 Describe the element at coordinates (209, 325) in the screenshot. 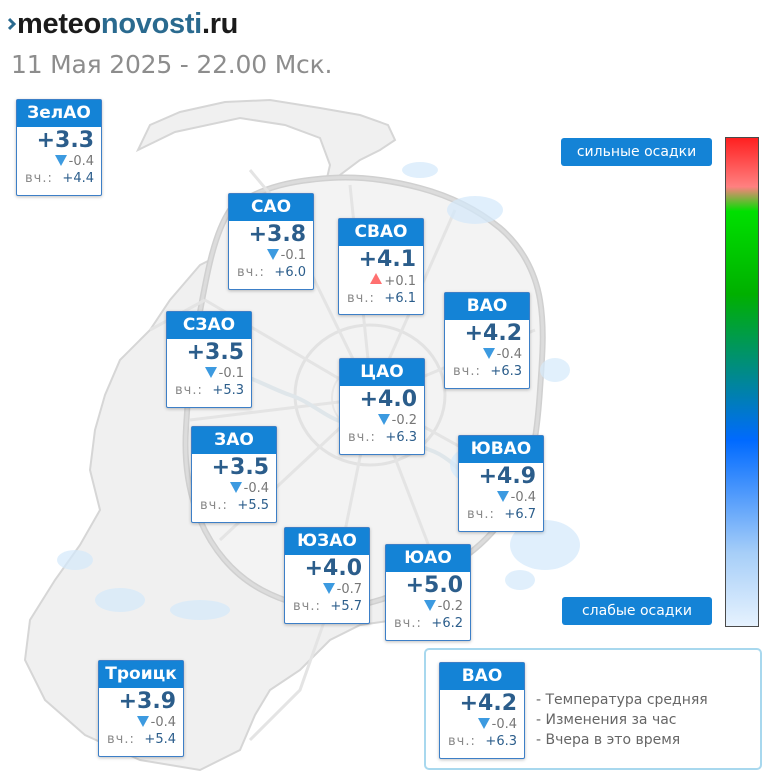

I see `district-name: СЗАО` at that location.